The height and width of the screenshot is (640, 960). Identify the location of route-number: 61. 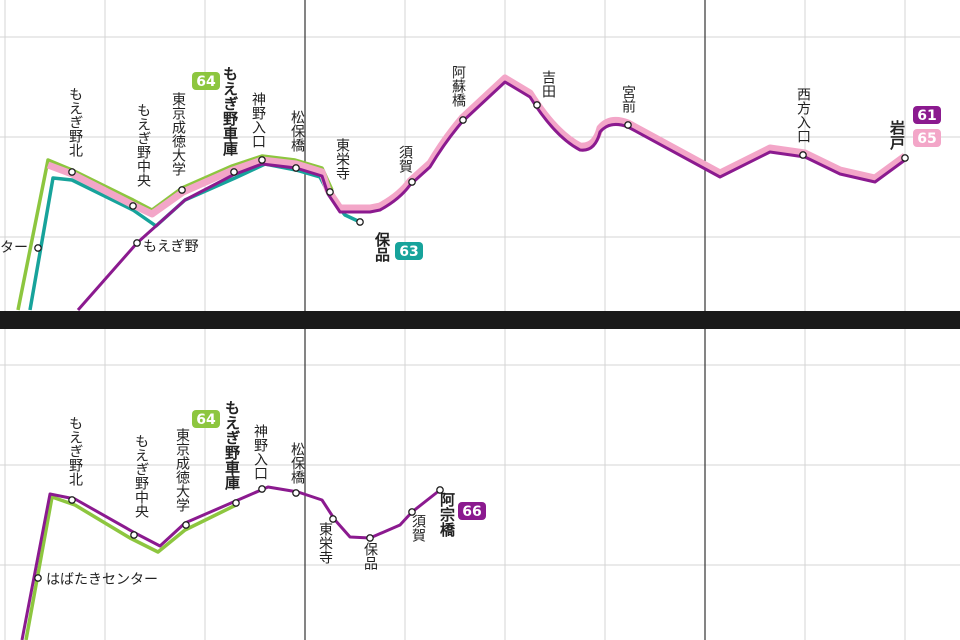
(926, 116).